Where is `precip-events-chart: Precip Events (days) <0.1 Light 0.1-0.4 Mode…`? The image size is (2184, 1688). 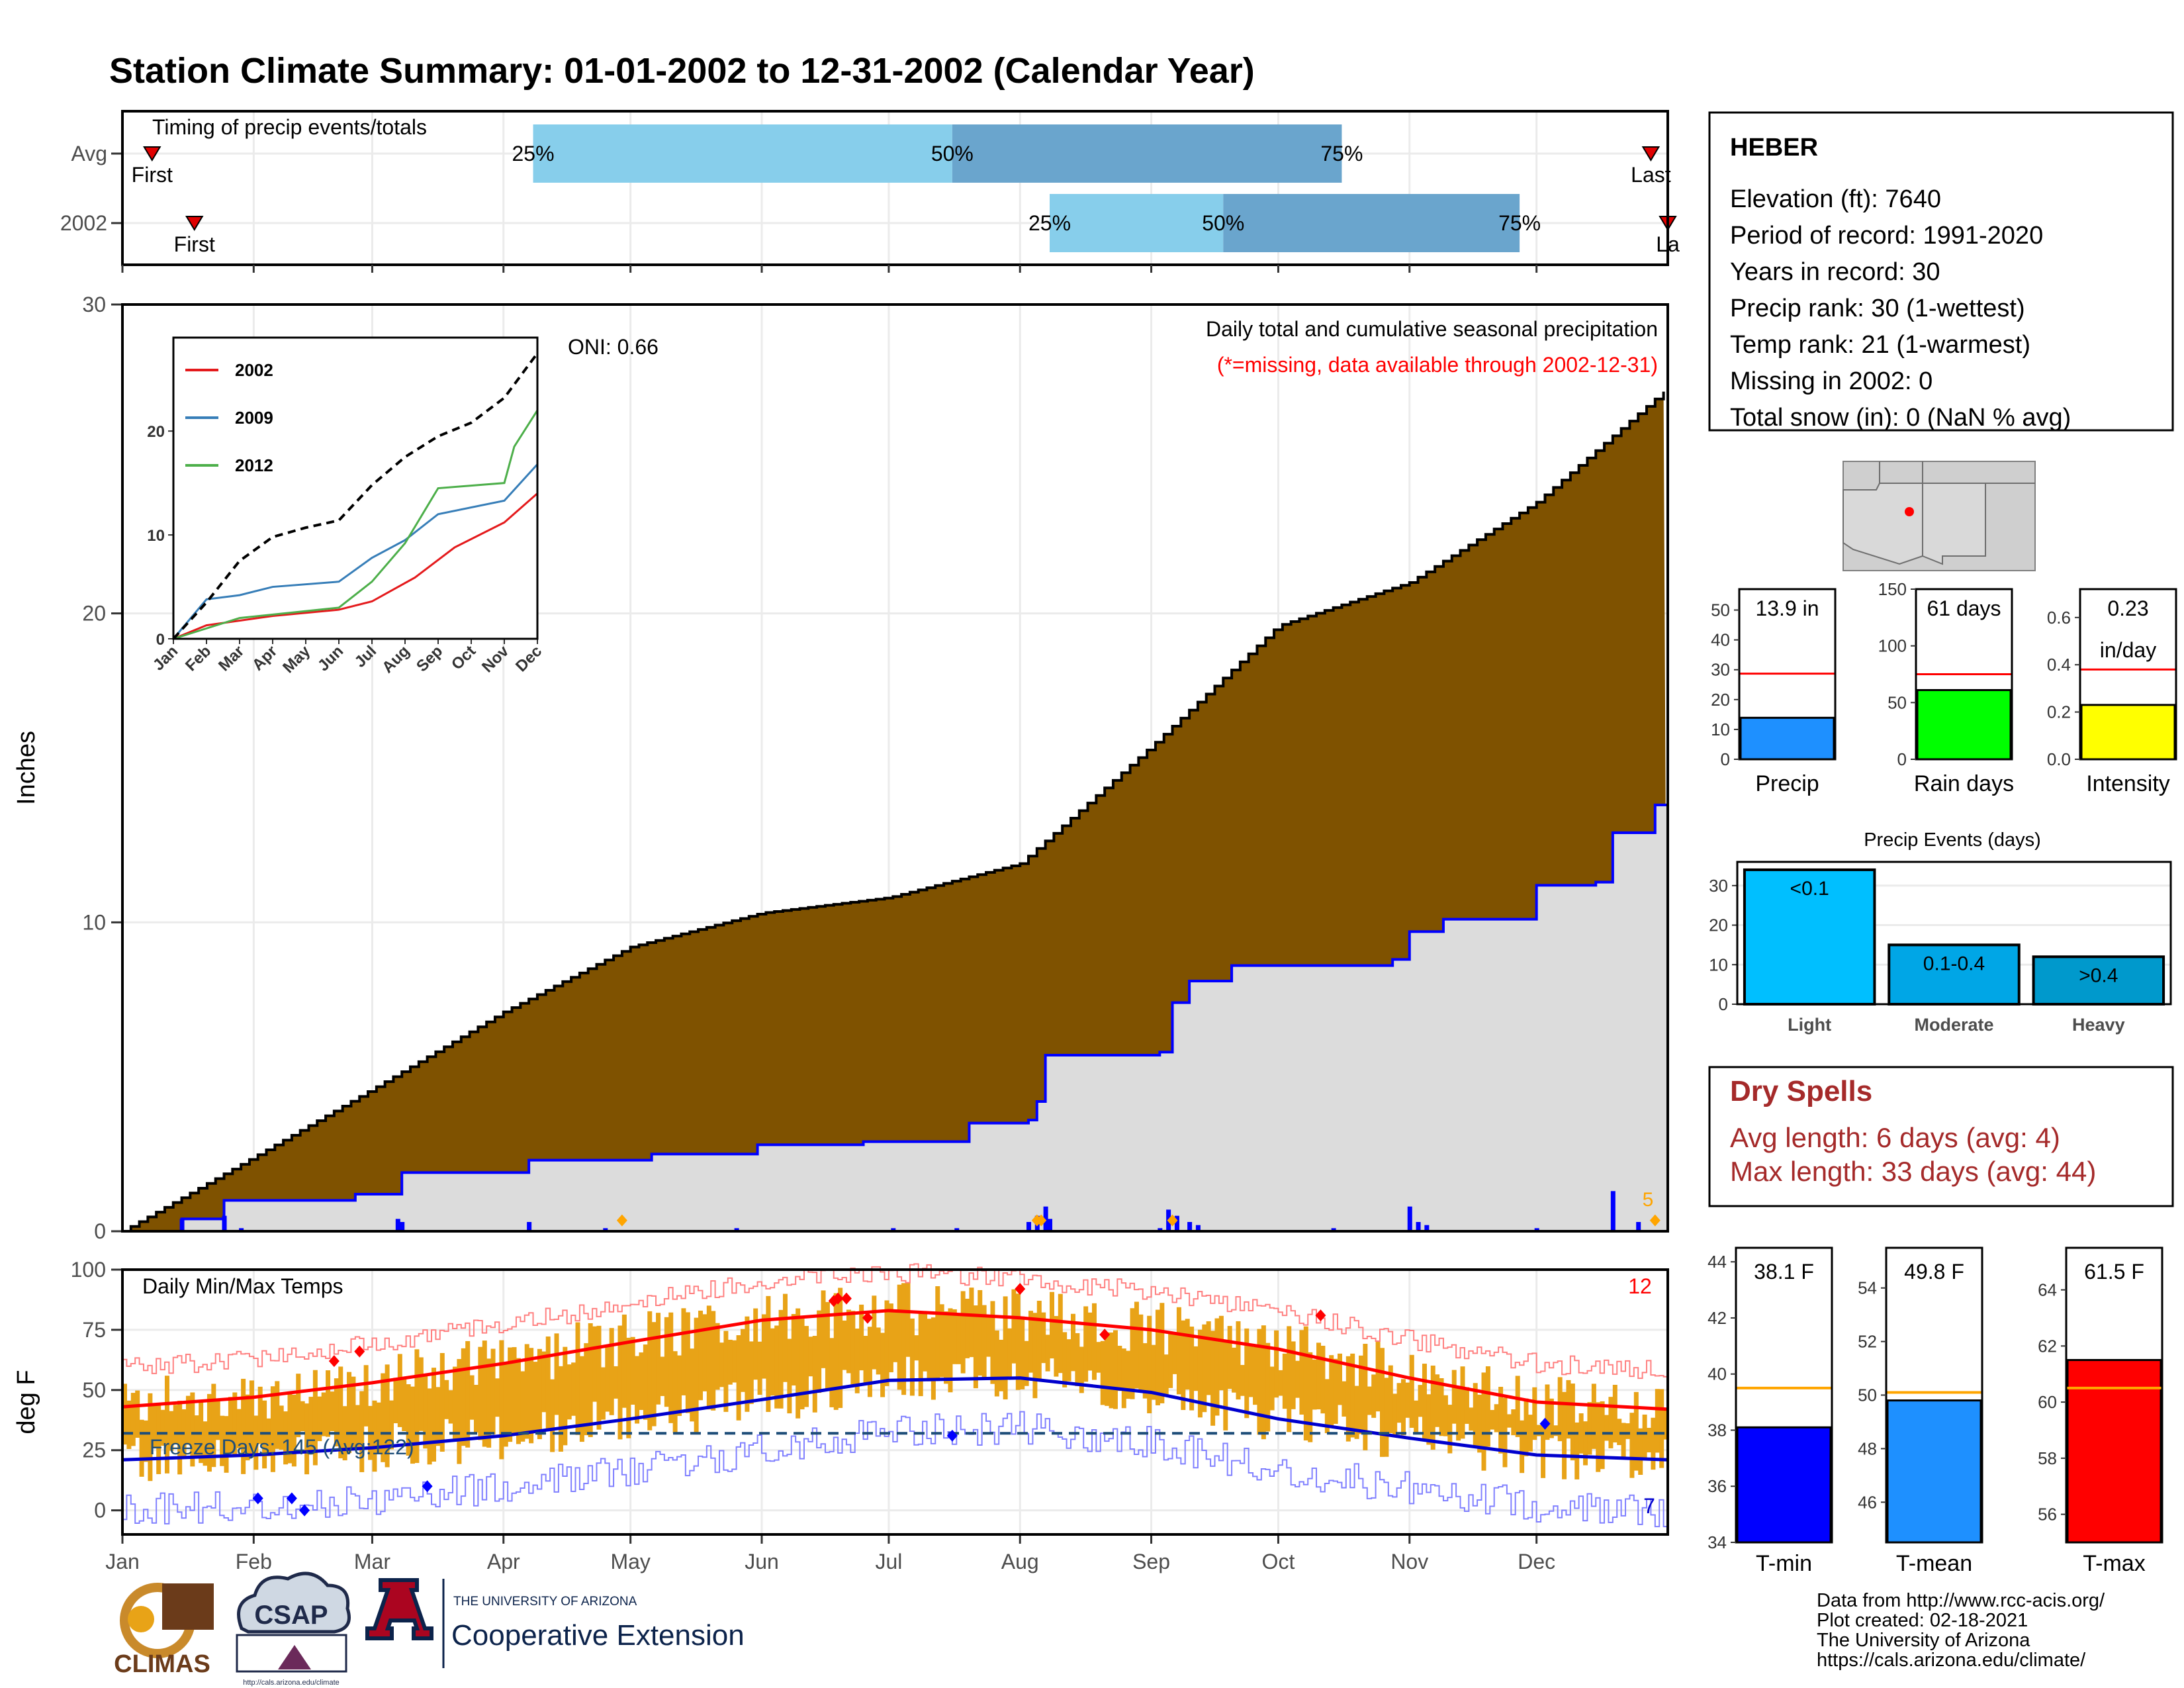
precip-events-chart: Precip Events (days) <0.1 Light 0.1-0.4 Mode… is located at coordinates (1940, 932).